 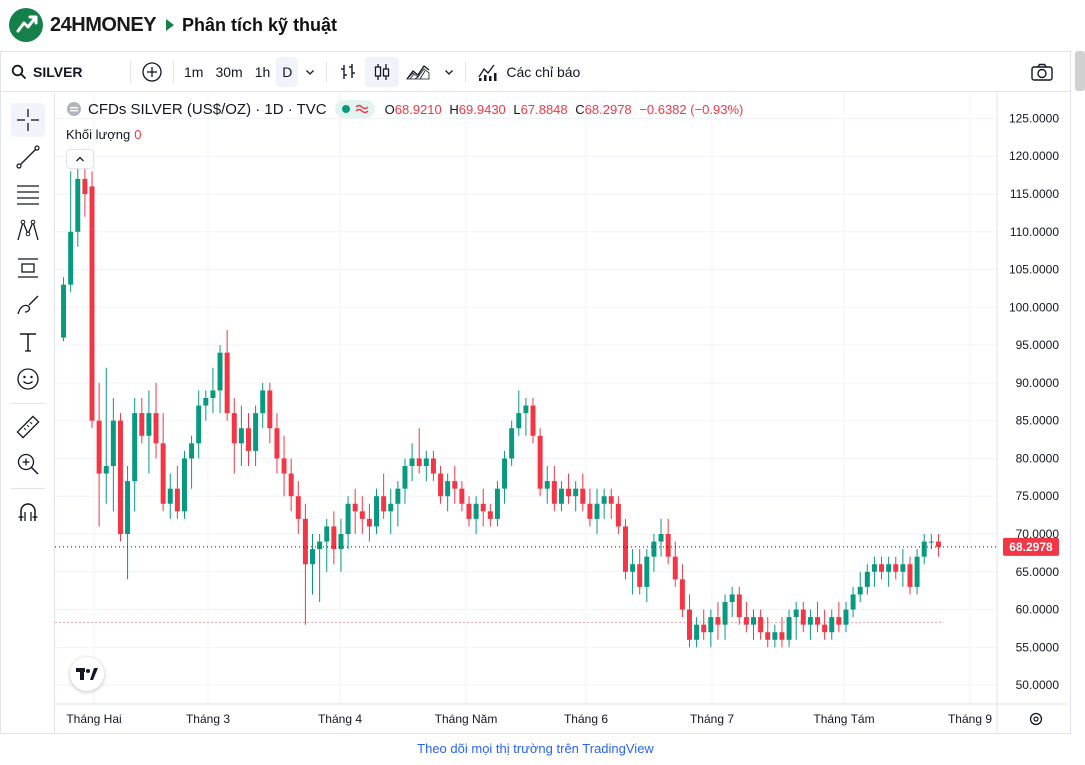 I want to click on symbol-search-button: SILVER, so click(x=63, y=72).